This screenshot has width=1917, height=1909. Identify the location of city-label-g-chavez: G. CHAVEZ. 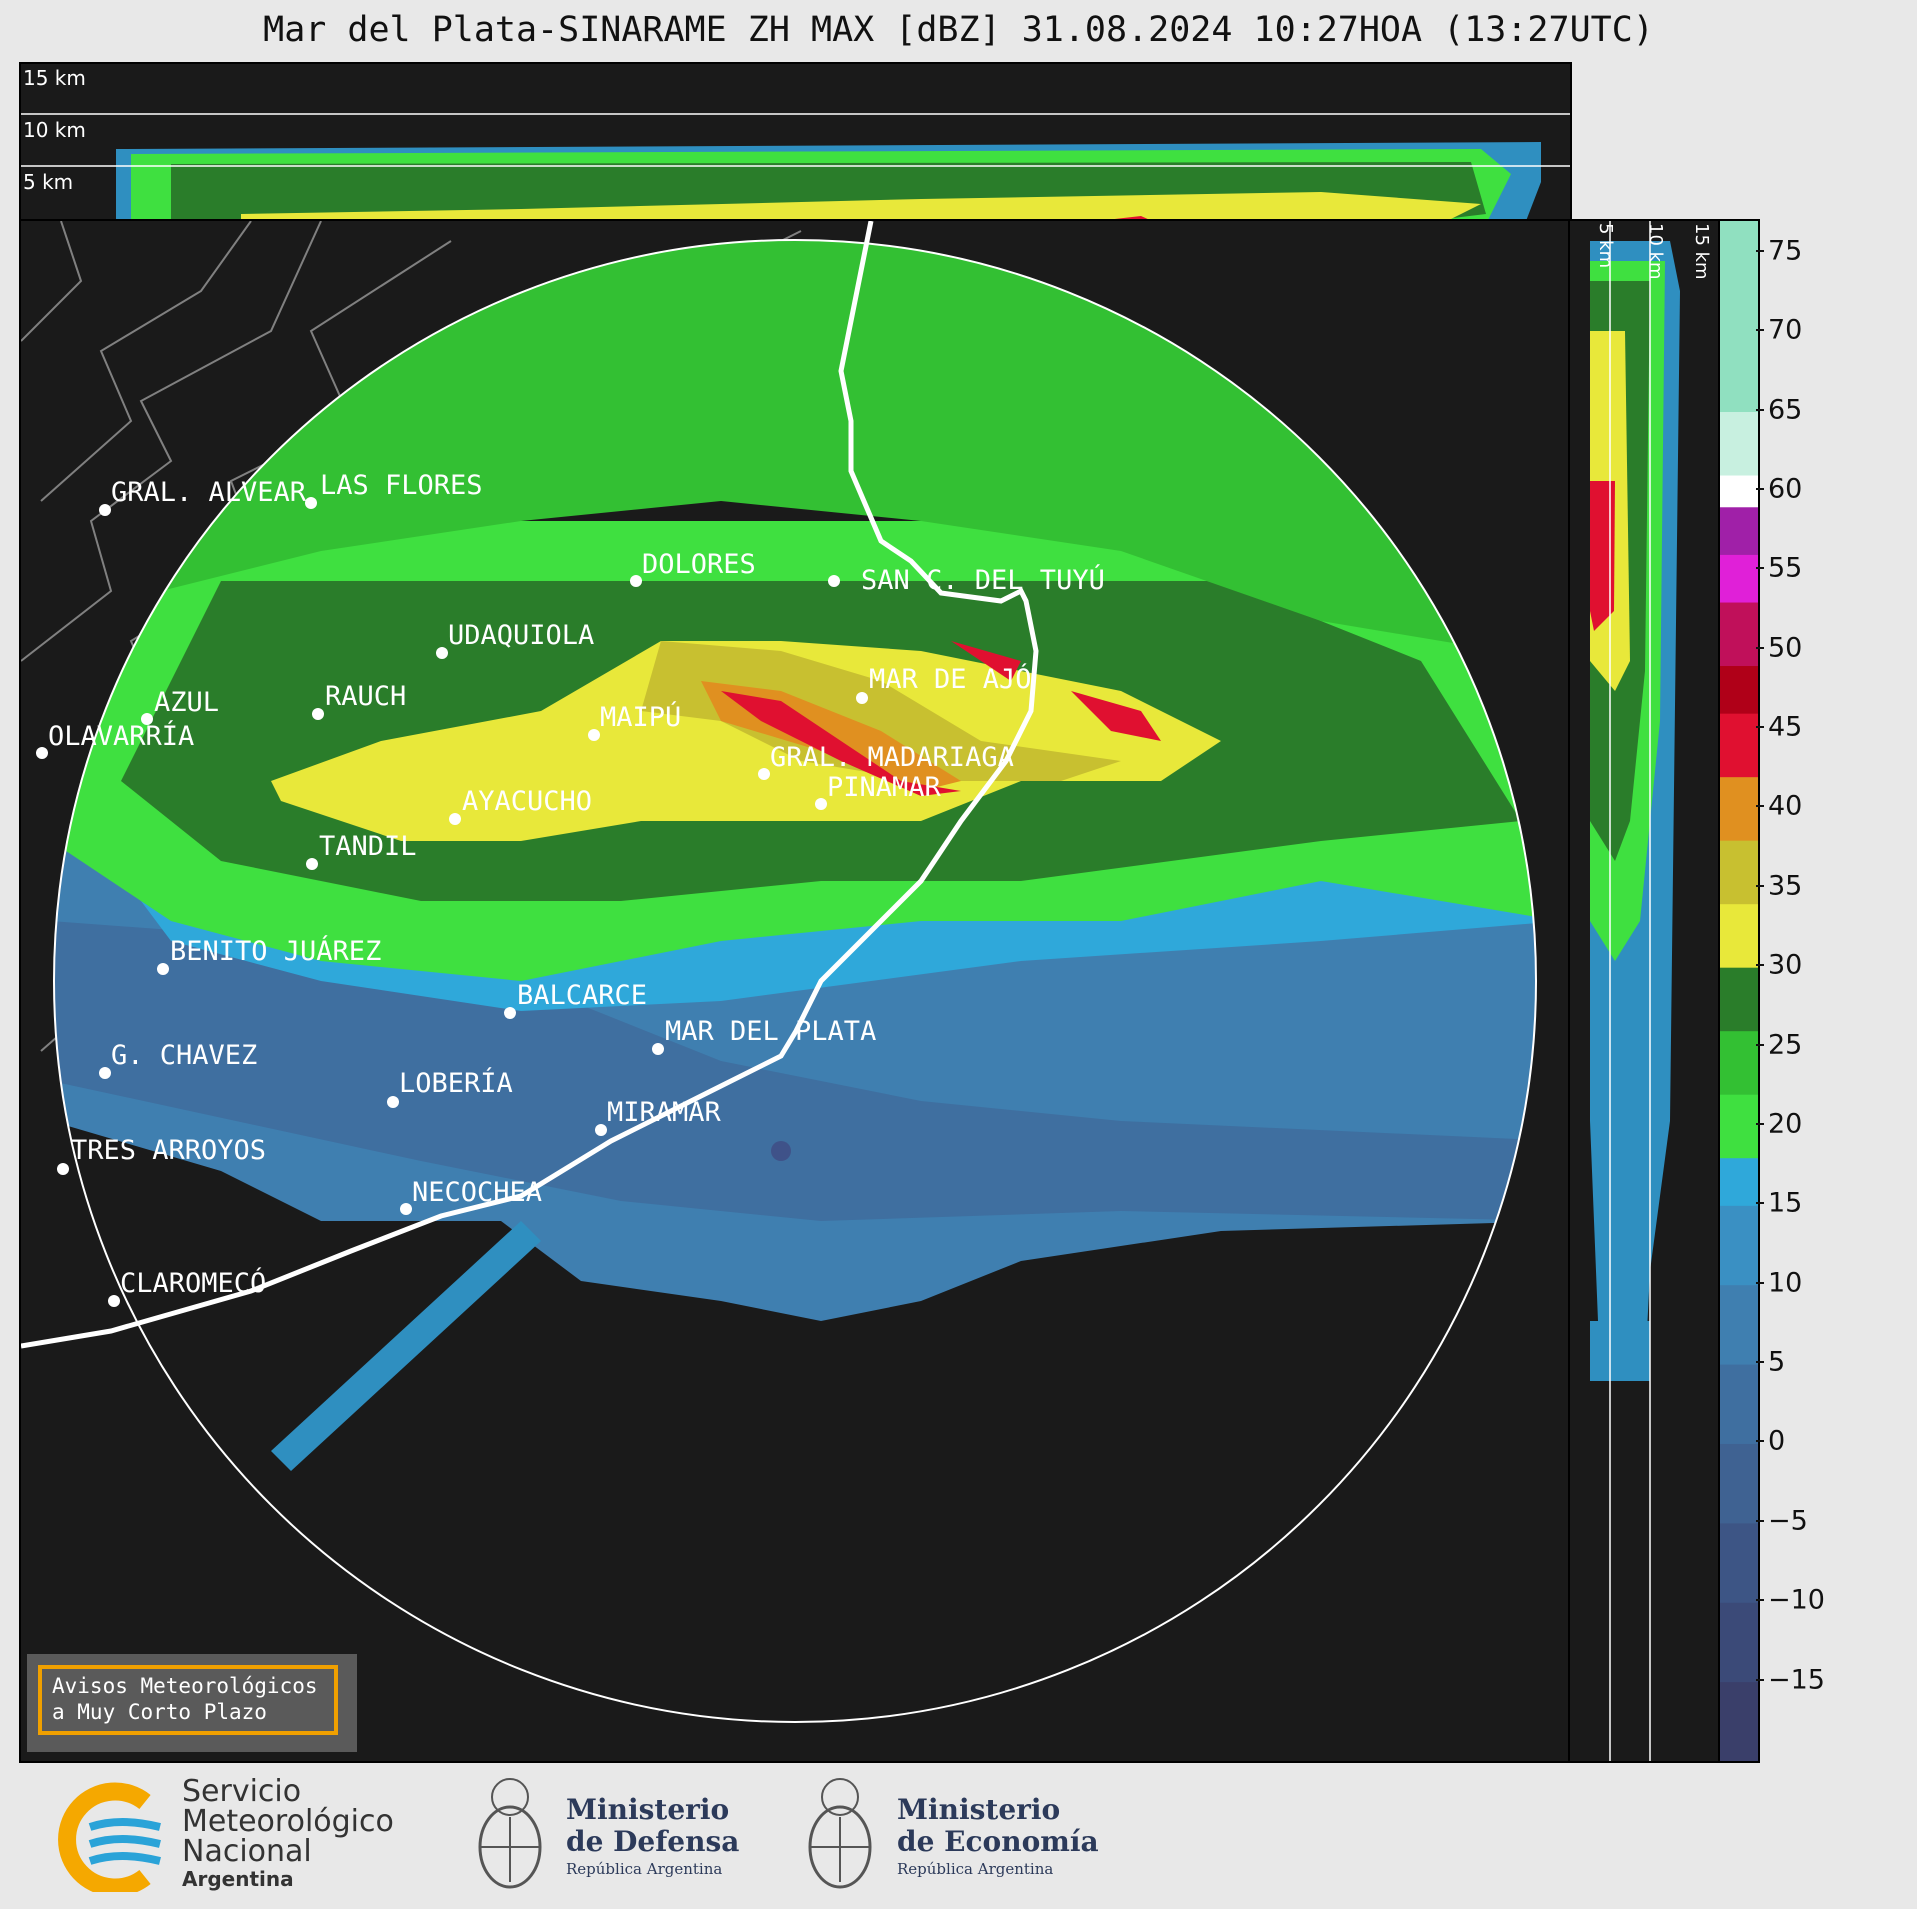
(184, 1055).